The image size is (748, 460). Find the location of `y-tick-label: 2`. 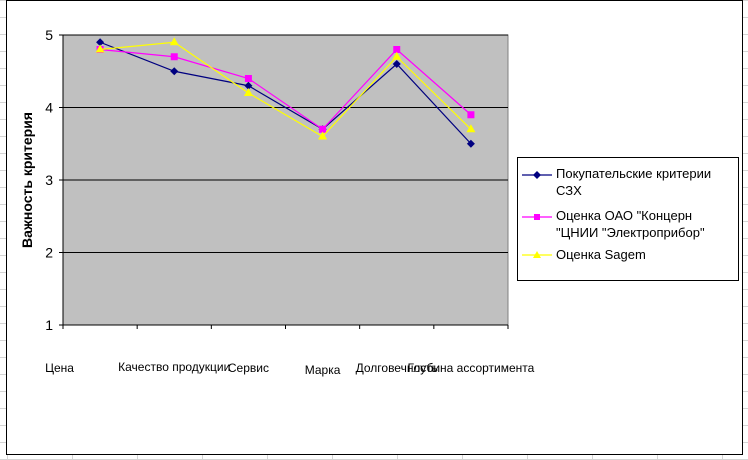

y-tick-label: 2 is located at coordinates (49, 253).